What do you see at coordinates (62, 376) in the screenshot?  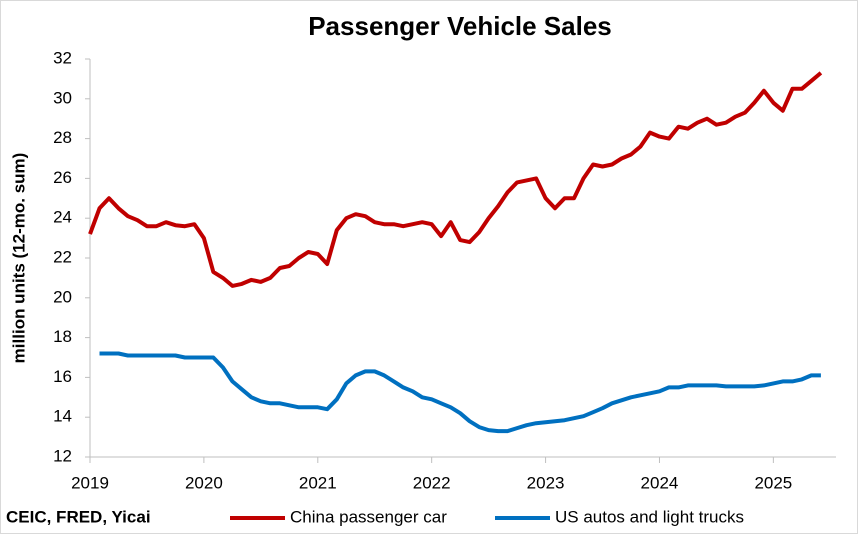 I see `y-tick-label: 16` at bounding box center [62, 376].